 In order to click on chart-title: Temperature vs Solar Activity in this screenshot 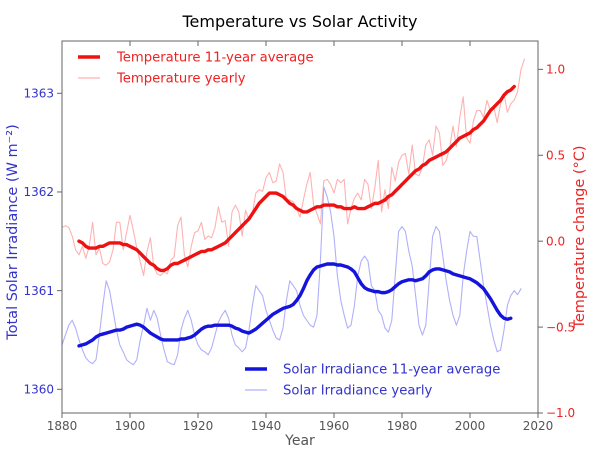, I will do `click(299, 21)`.